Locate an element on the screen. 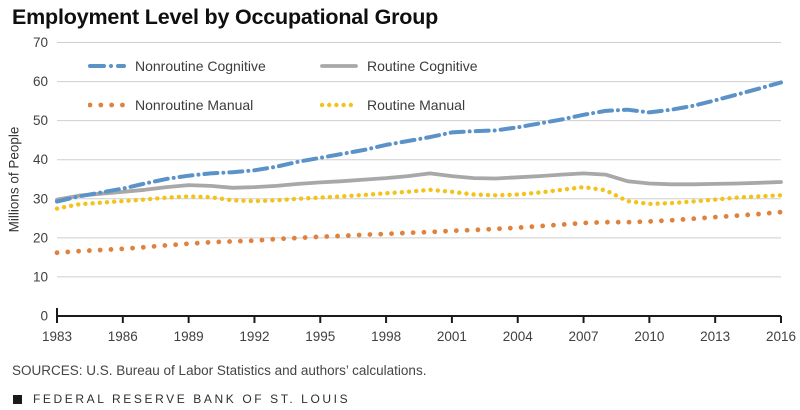  y-tick-label-70: 70 is located at coordinates (40, 42).